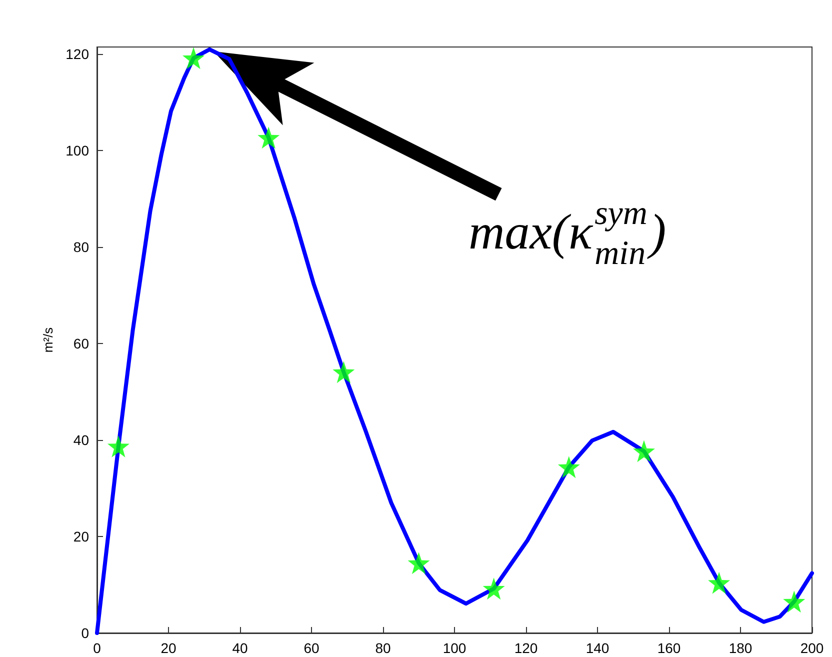 The image size is (832, 657). What do you see at coordinates (312, 648) in the screenshot?
I see `x-tick-label: 60` at bounding box center [312, 648].